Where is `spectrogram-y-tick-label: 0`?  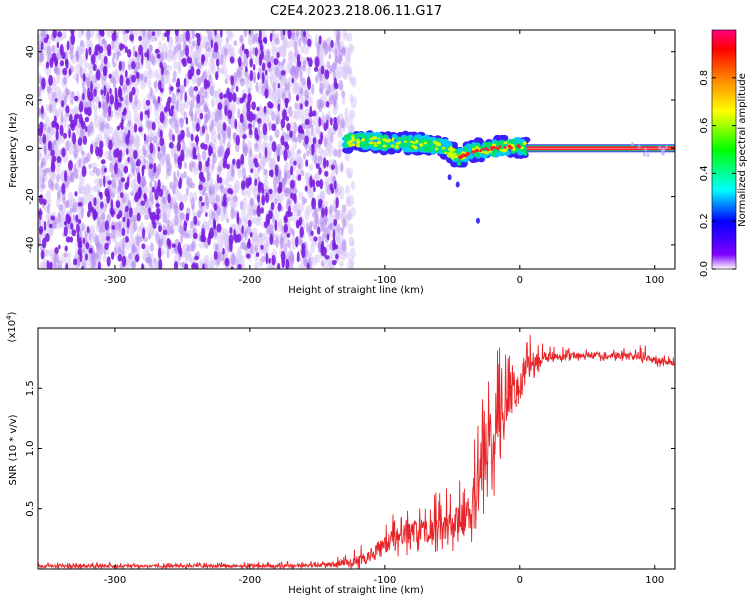 spectrogram-y-tick-label: 0 is located at coordinates (30, 148).